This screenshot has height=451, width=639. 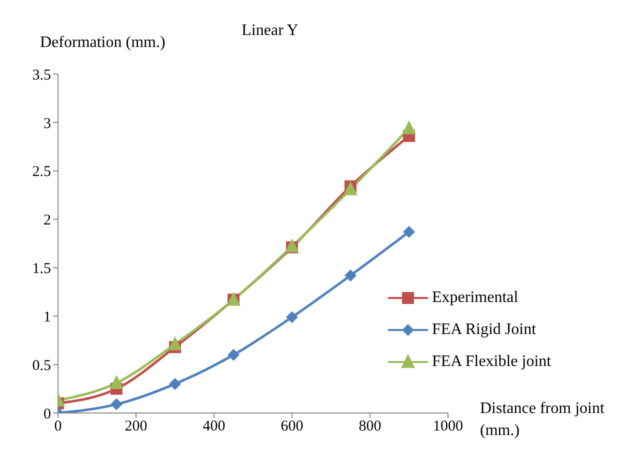 What do you see at coordinates (448, 426) in the screenshot?
I see `x-tick-label: 1000` at bounding box center [448, 426].